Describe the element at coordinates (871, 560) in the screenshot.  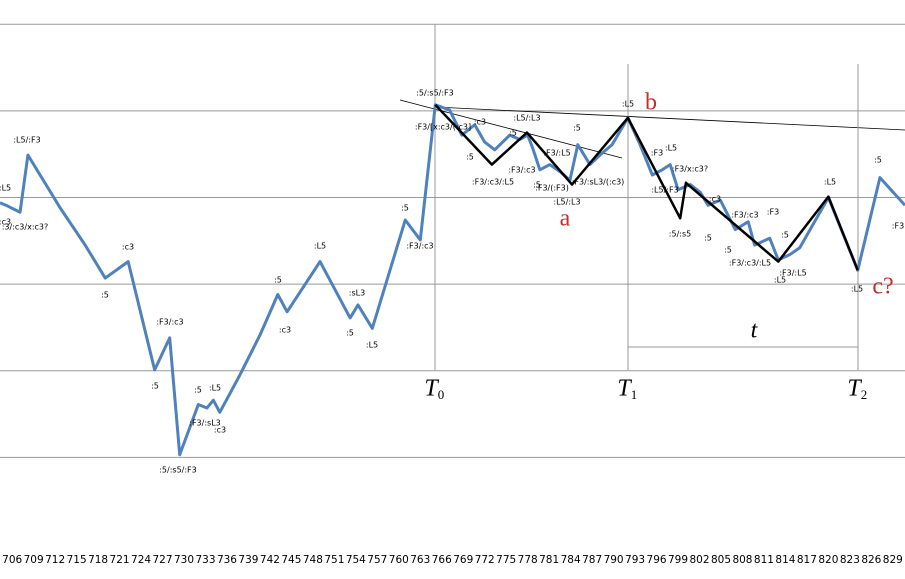
I see `x-tick-label: 826` at that location.